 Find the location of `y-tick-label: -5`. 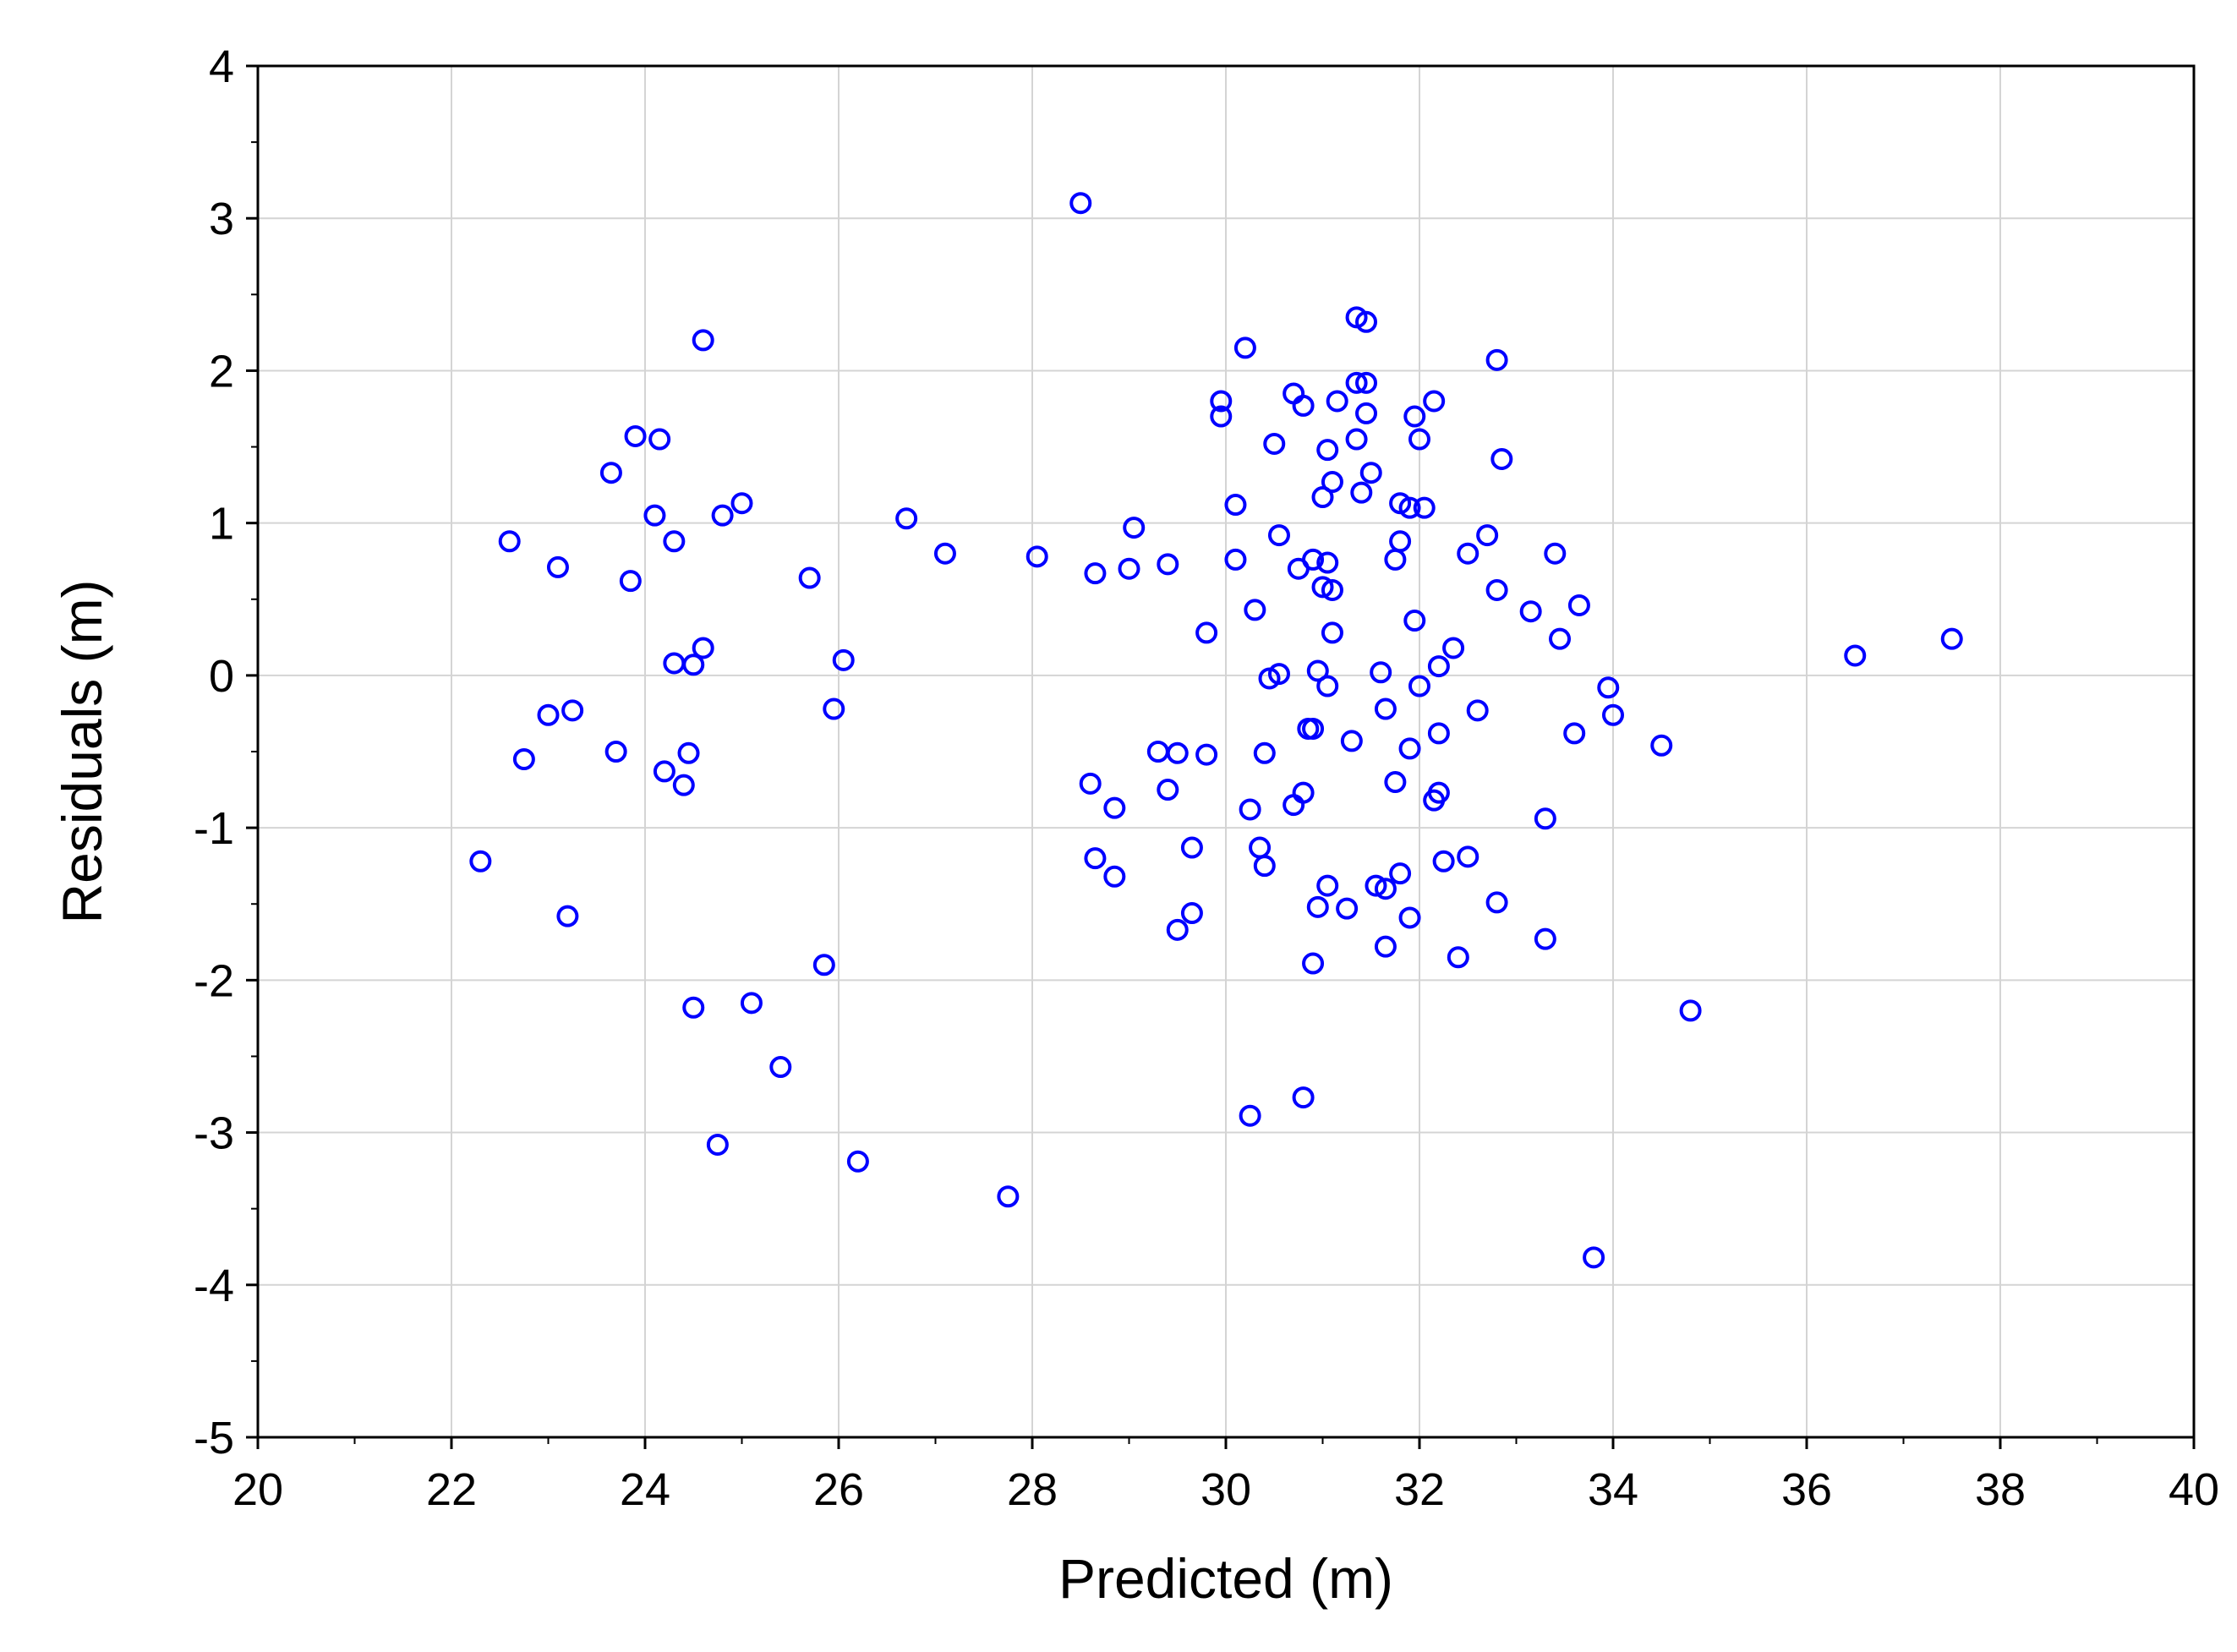

y-tick-label: -5 is located at coordinates (214, 1438).